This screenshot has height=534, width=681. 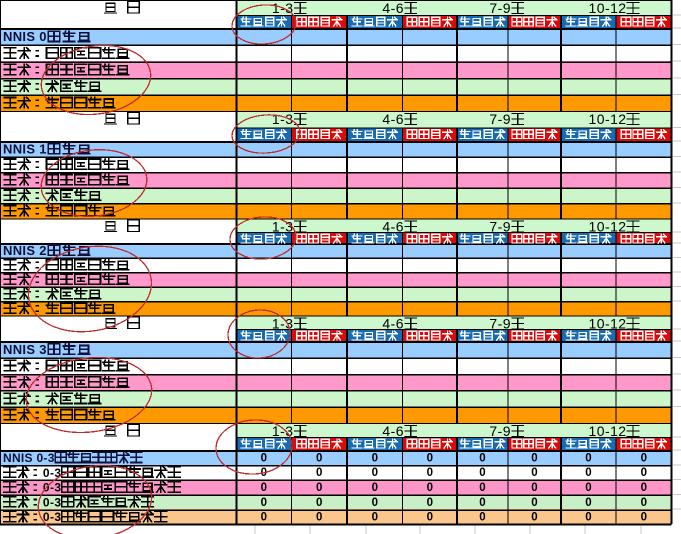 What do you see at coordinates (25, 148) in the screenshot?
I see `svg-text: NNIS 1` at bounding box center [25, 148].